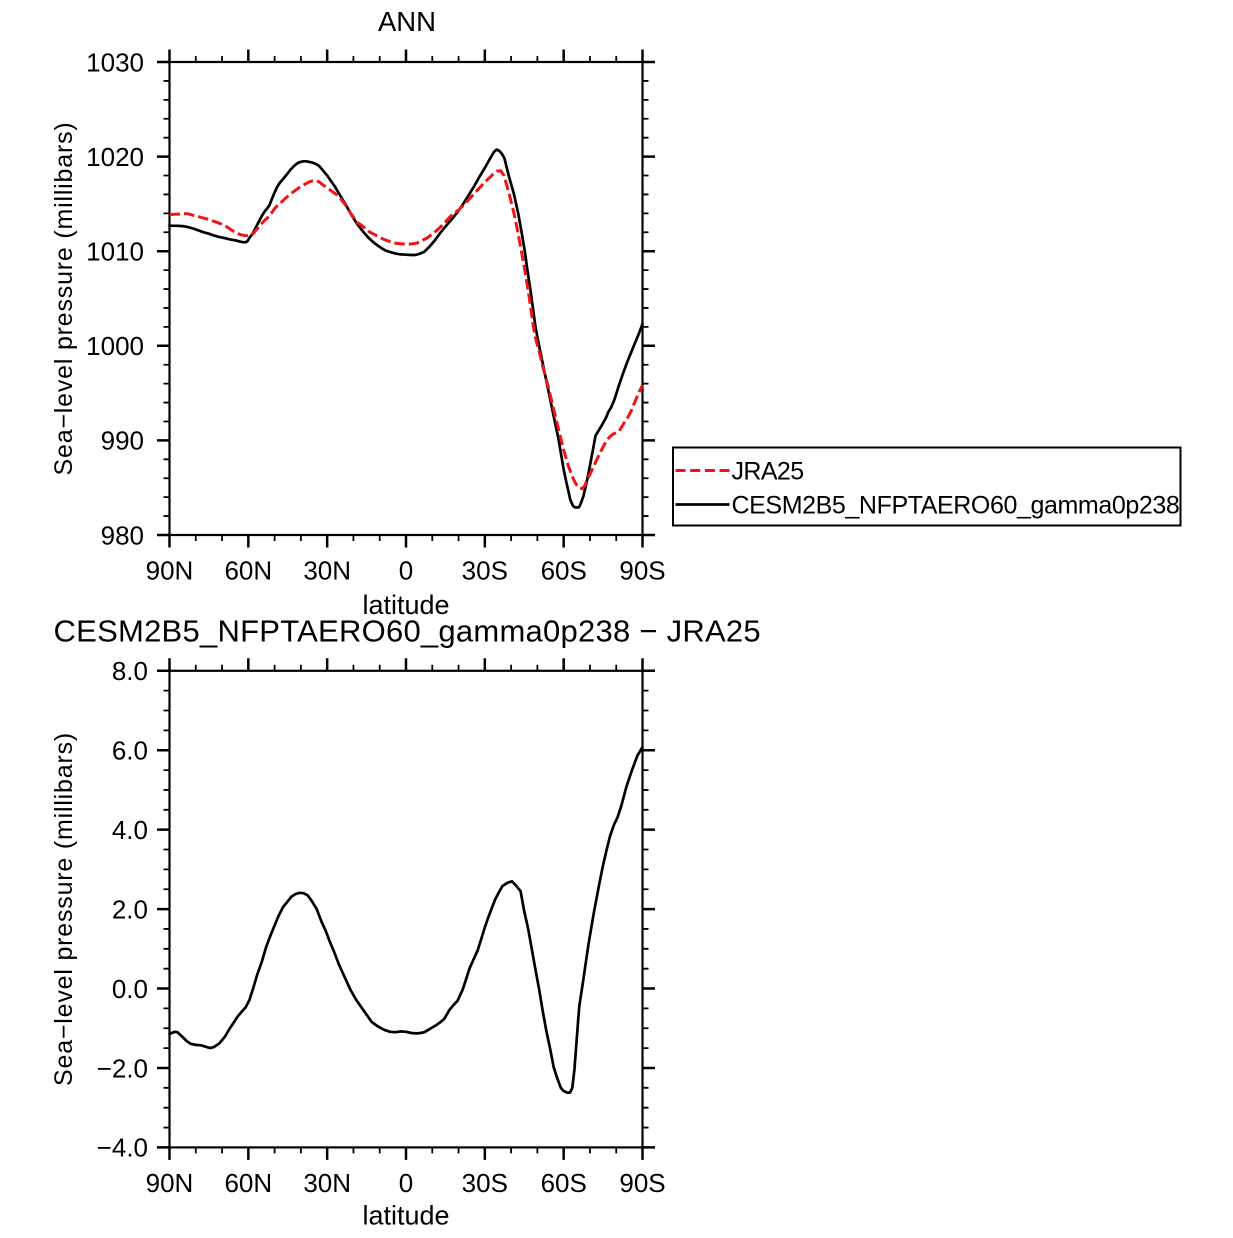 Image resolution: width=1233 pixels, height=1238 pixels. I want to click on svg-text: 980, so click(122, 535).